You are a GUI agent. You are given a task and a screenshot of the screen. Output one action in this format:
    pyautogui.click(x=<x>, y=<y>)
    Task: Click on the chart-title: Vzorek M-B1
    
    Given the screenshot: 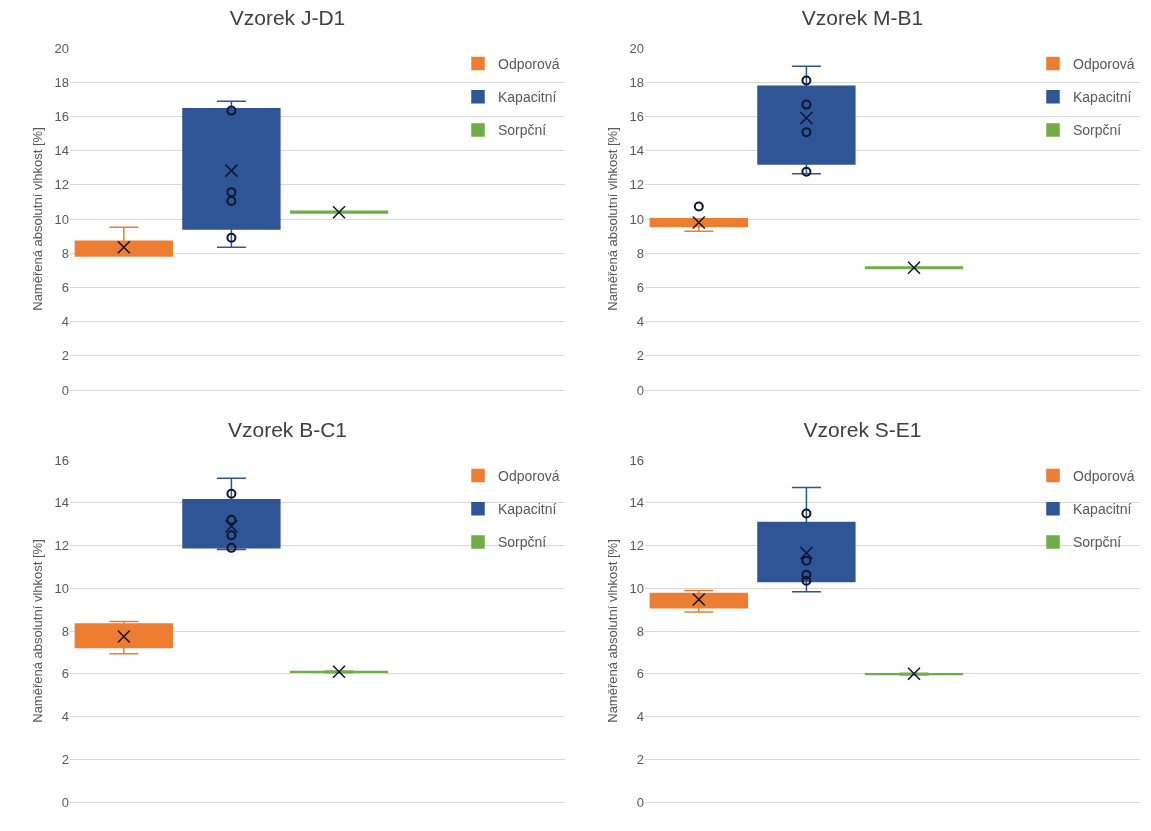 What is the action you would take?
    pyautogui.click(x=862, y=17)
    